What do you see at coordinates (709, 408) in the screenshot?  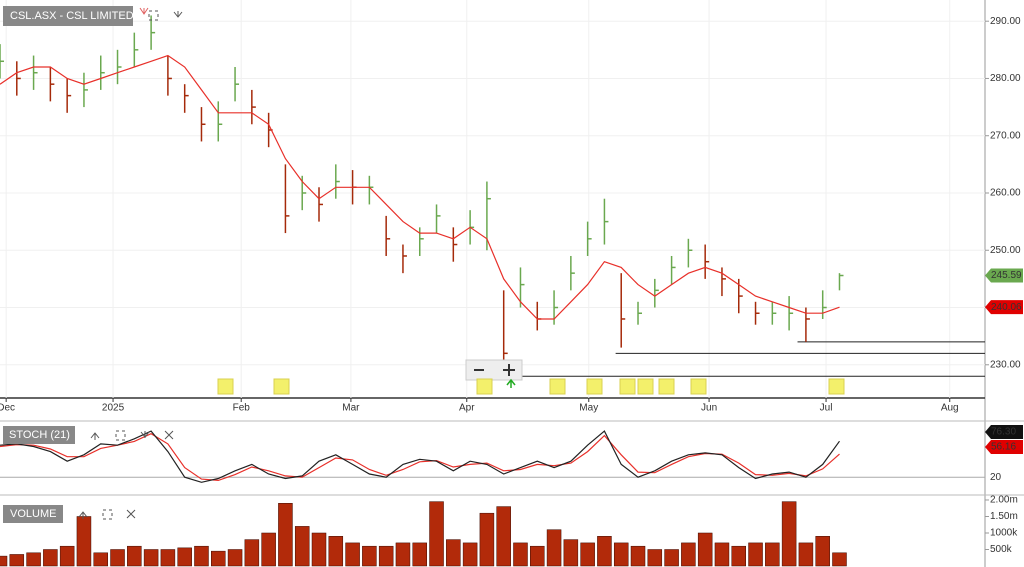 I see `x-tick-label: Jun` at bounding box center [709, 408].